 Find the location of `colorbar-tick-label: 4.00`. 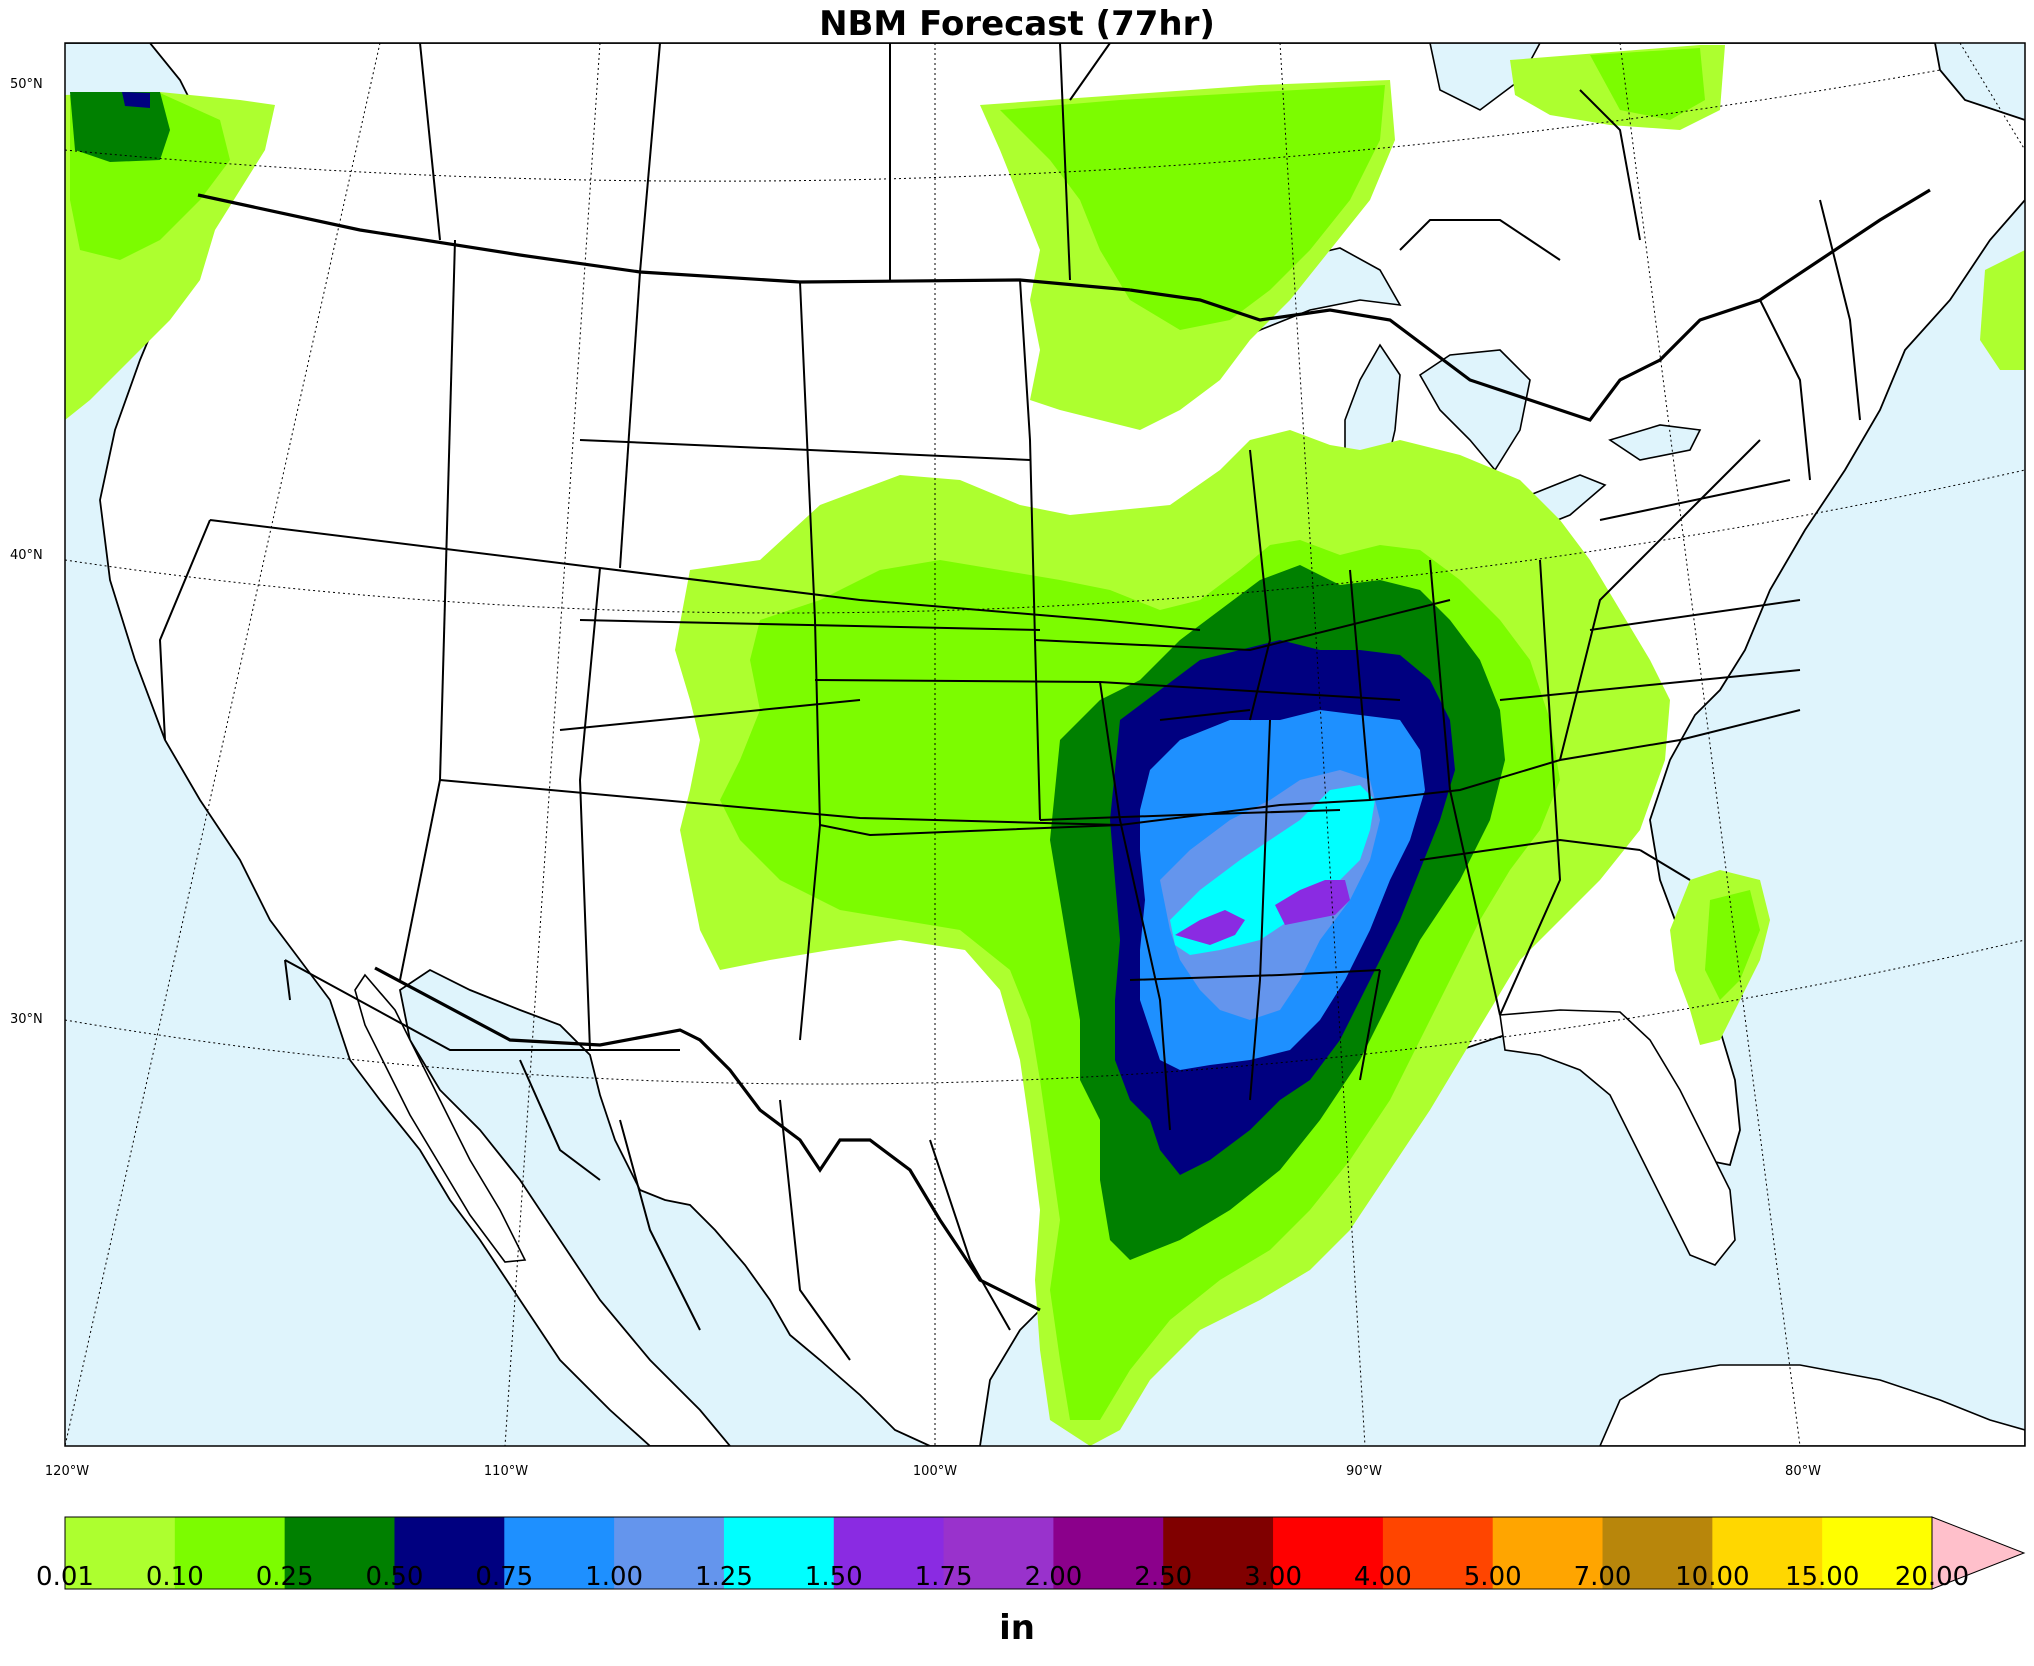

colorbar-tick-label: 4.00 is located at coordinates (1382, 1577).